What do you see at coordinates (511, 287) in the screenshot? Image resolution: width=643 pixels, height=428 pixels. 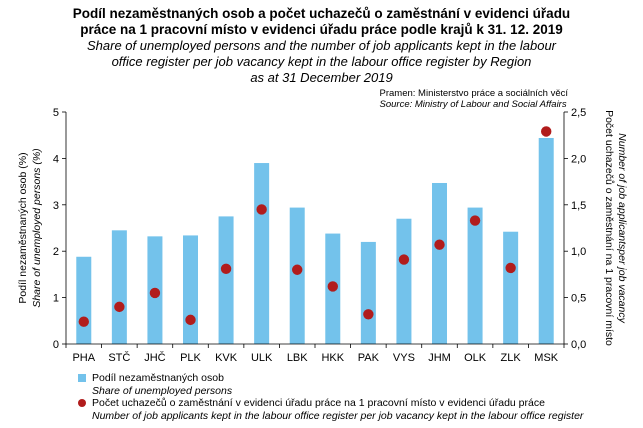 I see `bar-ZLK` at bounding box center [511, 287].